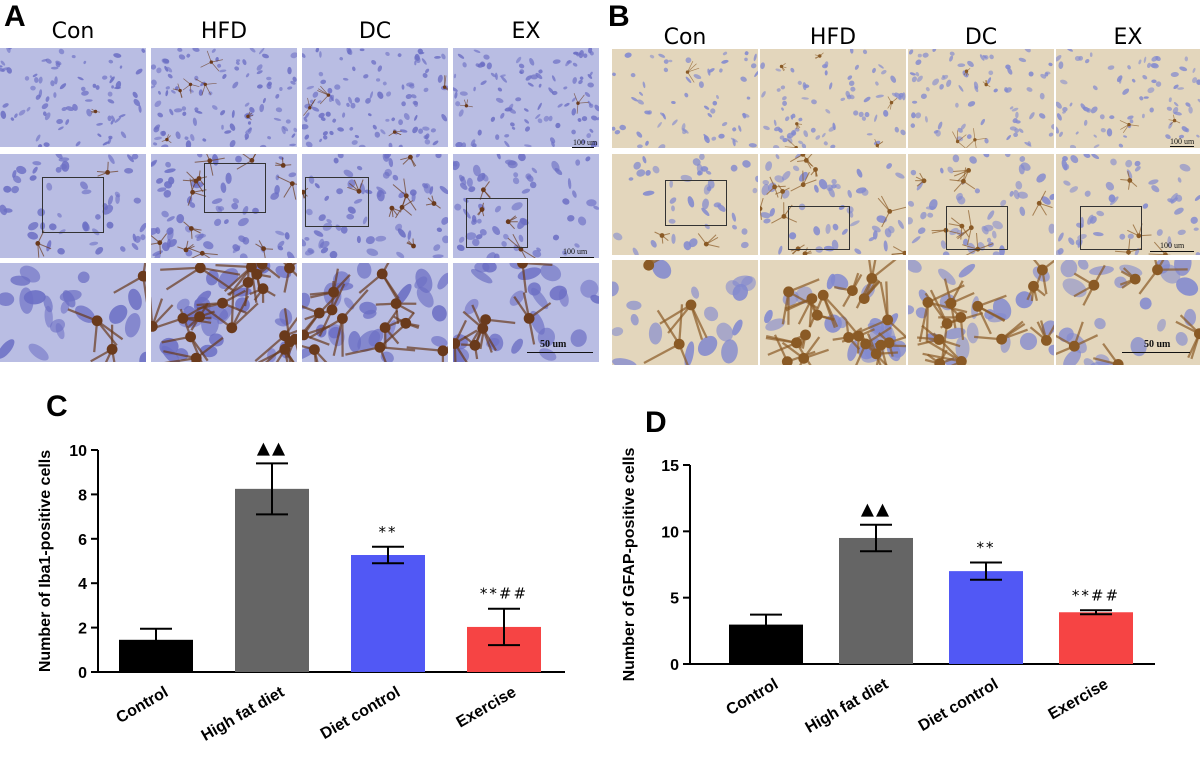  I want to click on y-axis-title: Number of Iba1-positive cells, so click(45, 561).